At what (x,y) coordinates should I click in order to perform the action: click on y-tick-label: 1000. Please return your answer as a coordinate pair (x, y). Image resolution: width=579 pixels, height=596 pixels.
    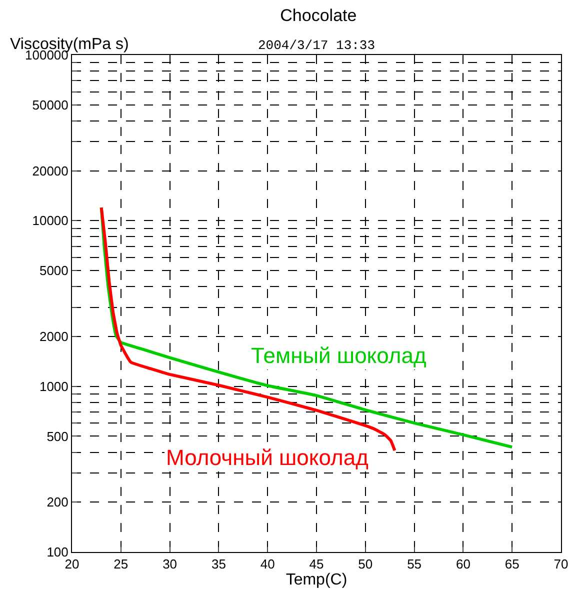
    Looking at the image, I should click on (53, 386).